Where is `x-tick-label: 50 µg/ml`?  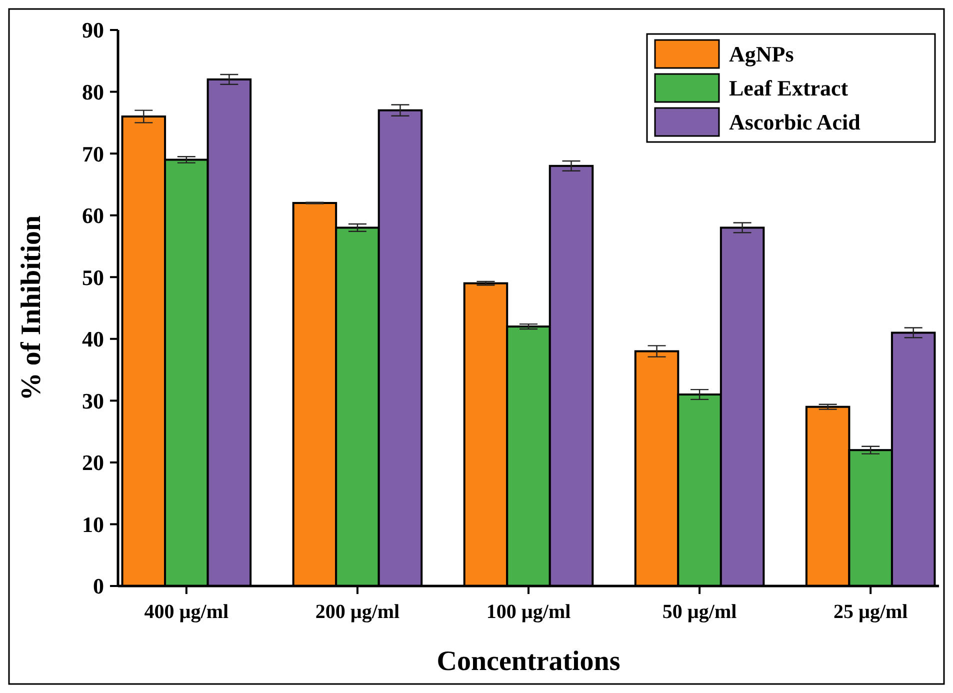 x-tick-label: 50 µg/ml is located at coordinates (700, 612).